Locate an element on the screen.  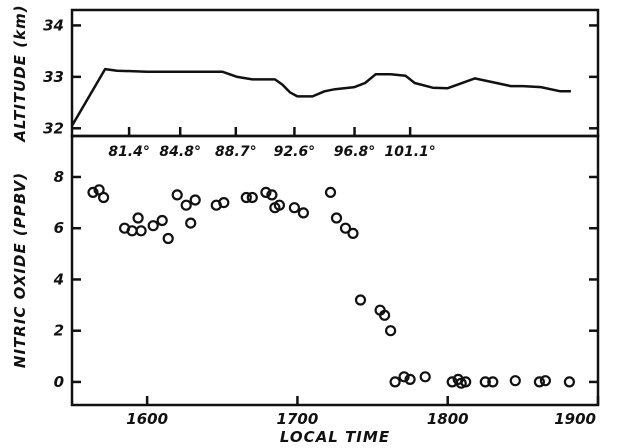
angle-annotation-label: 92.6° is located at coordinates (295, 152).